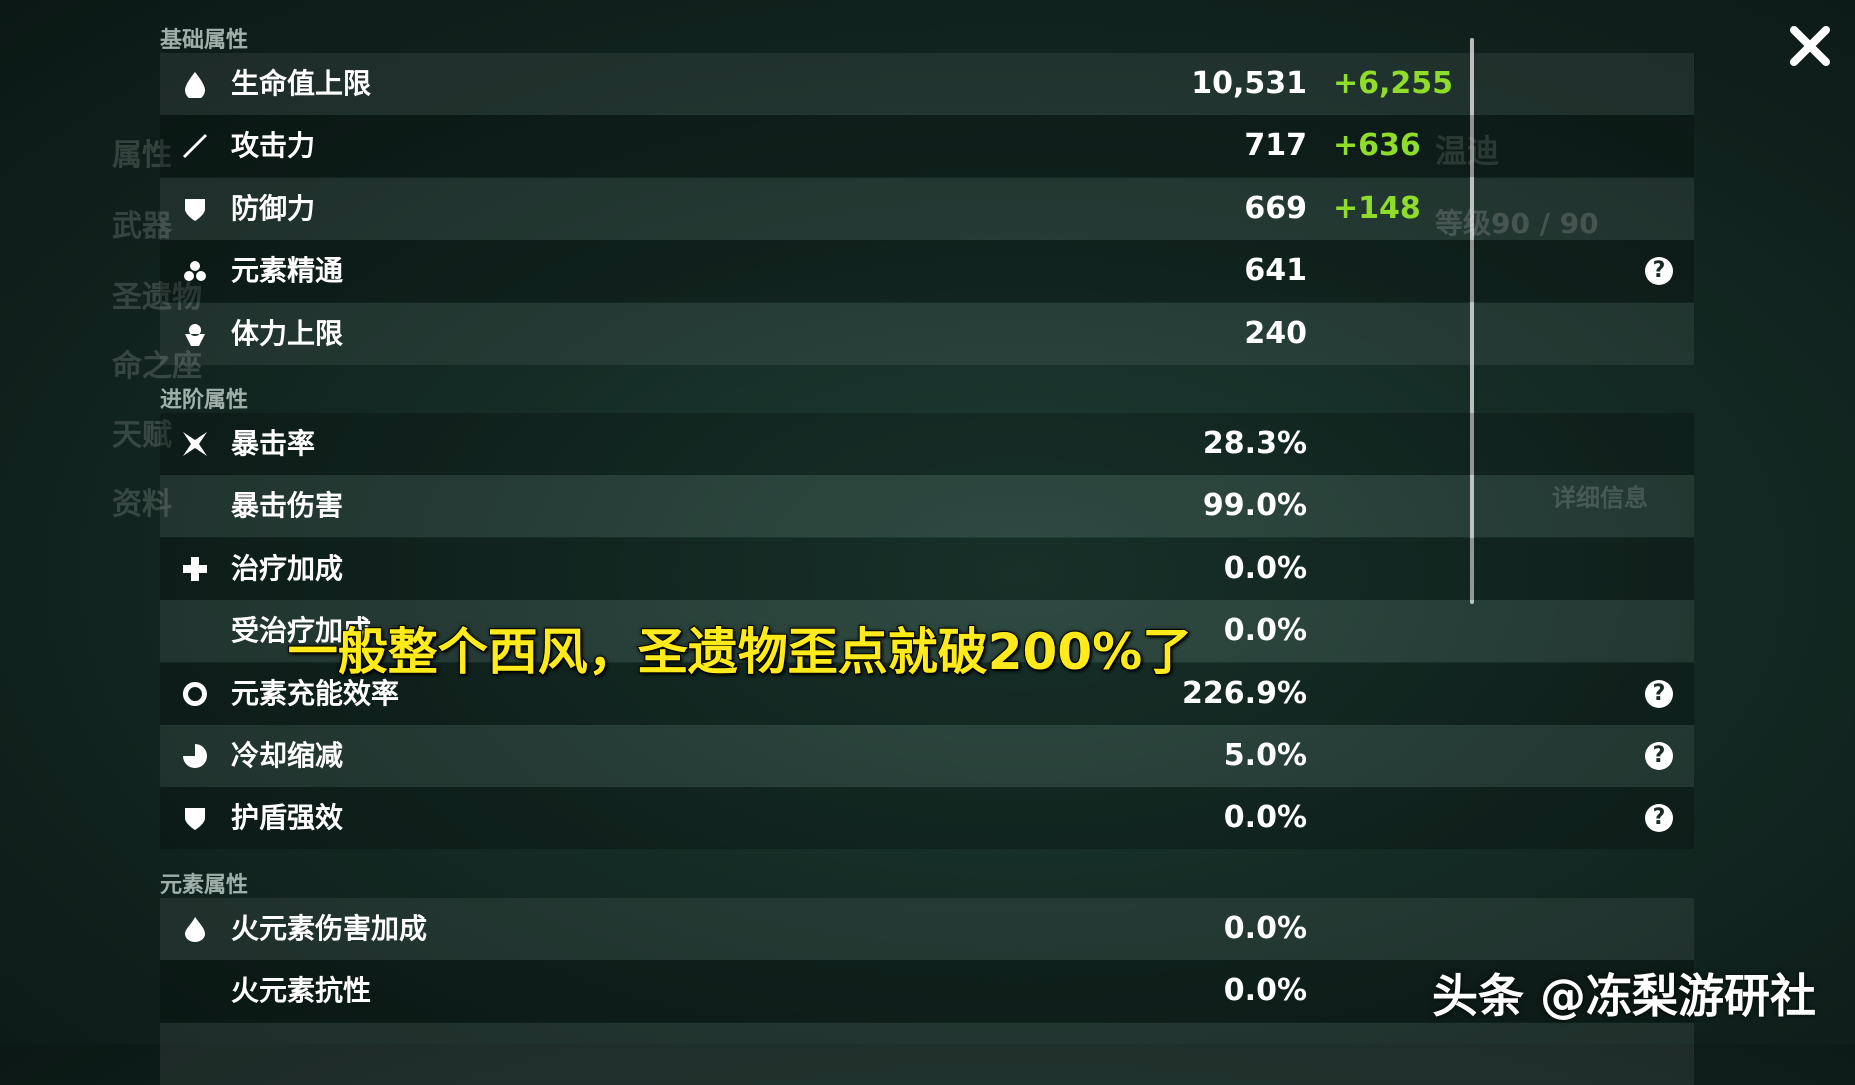 The width and height of the screenshot is (1855, 1085). What do you see at coordinates (927, 84) in the screenshot?
I see `stat-row: 生命值上限 10,531 +6,255` at bounding box center [927, 84].